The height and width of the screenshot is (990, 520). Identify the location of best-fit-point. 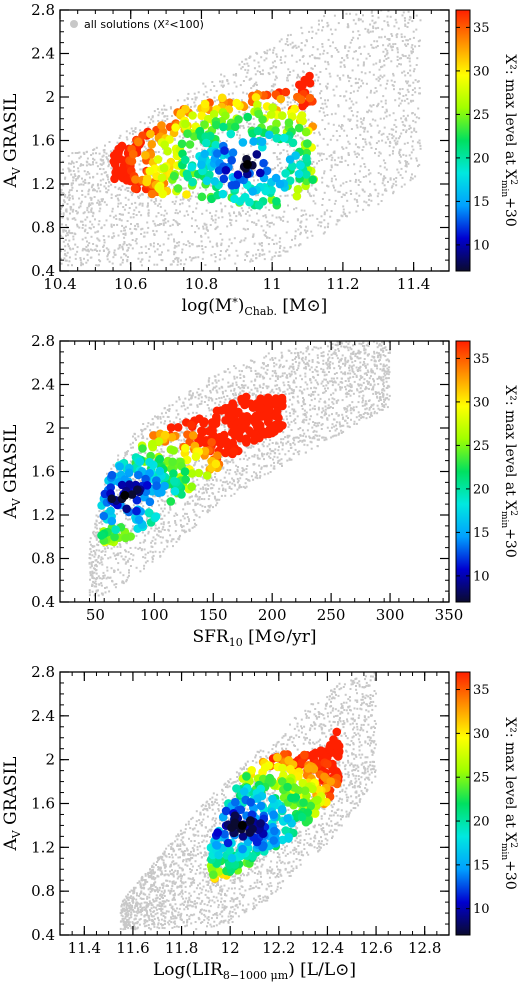
(247, 164).